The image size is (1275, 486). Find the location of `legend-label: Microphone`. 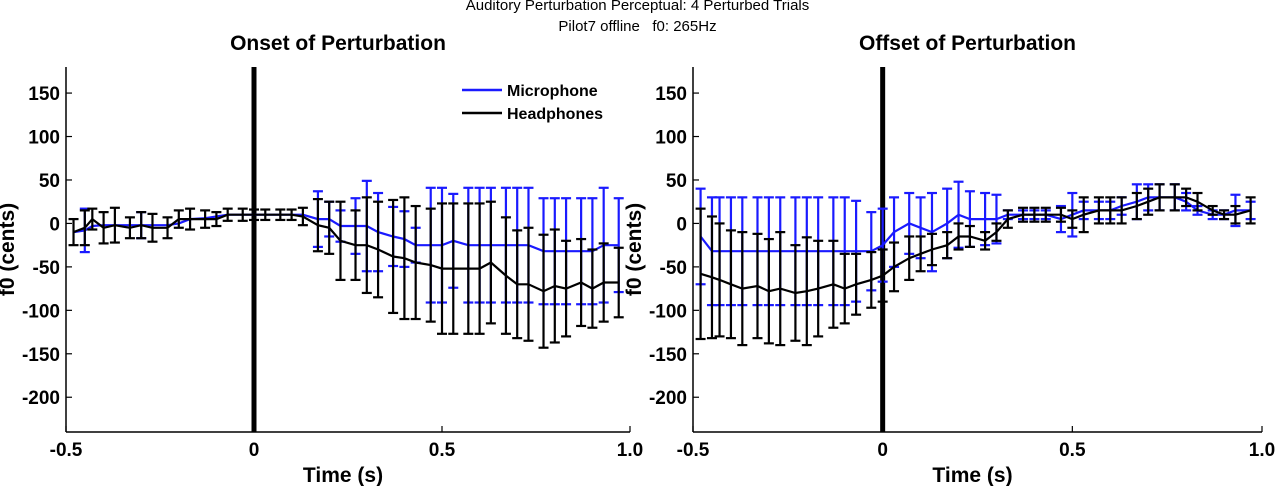

legend-label: Microphone is located at coordinates (552, 91).